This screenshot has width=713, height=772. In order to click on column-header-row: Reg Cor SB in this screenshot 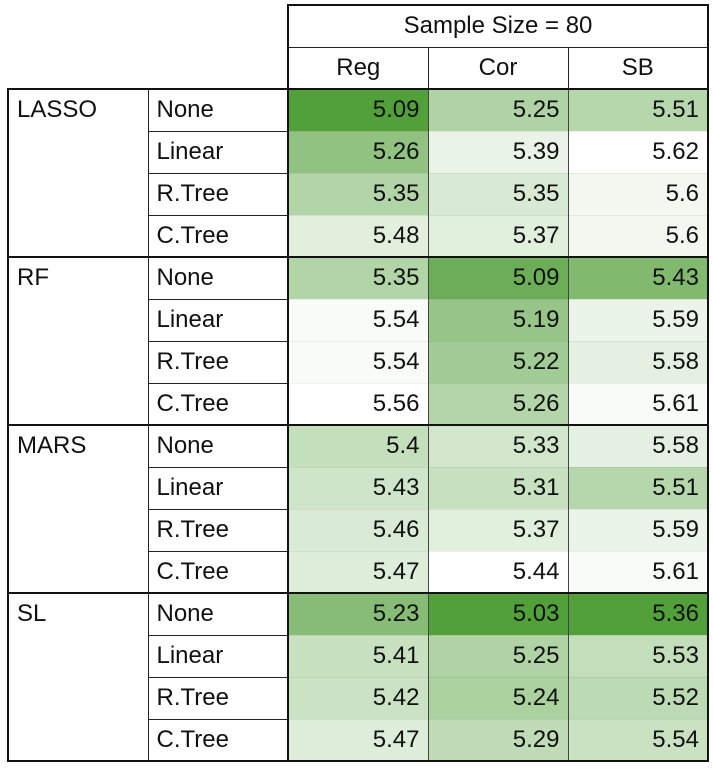, I will do `click(358, 68)`.